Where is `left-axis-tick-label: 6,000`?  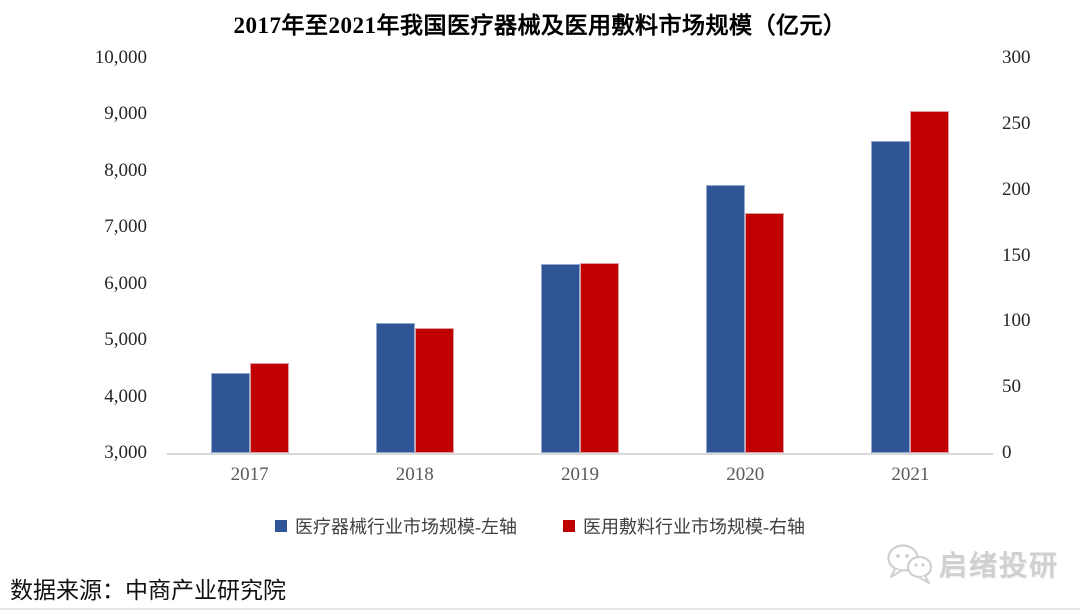 left-axis-tick-label: 6,000 is located at coordinates (125, 283).